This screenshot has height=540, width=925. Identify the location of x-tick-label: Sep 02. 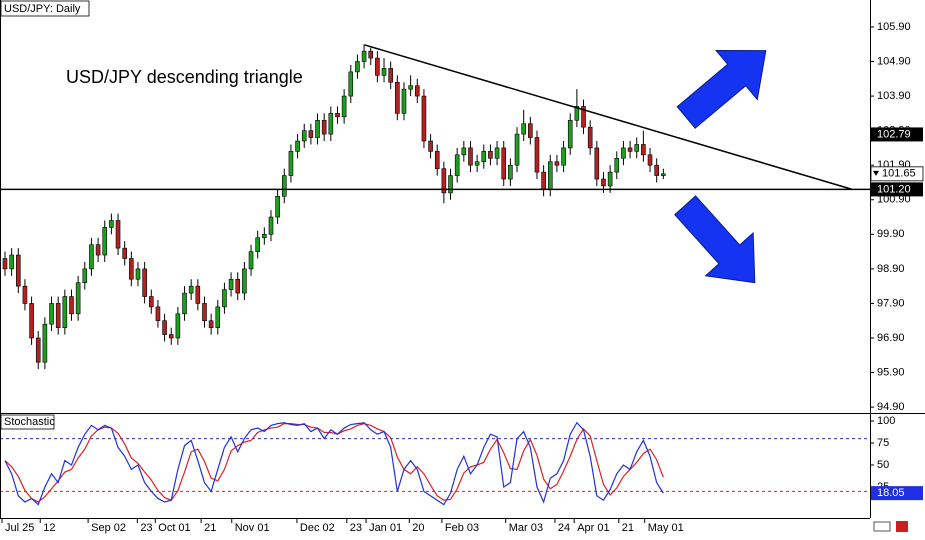
(108, 528).